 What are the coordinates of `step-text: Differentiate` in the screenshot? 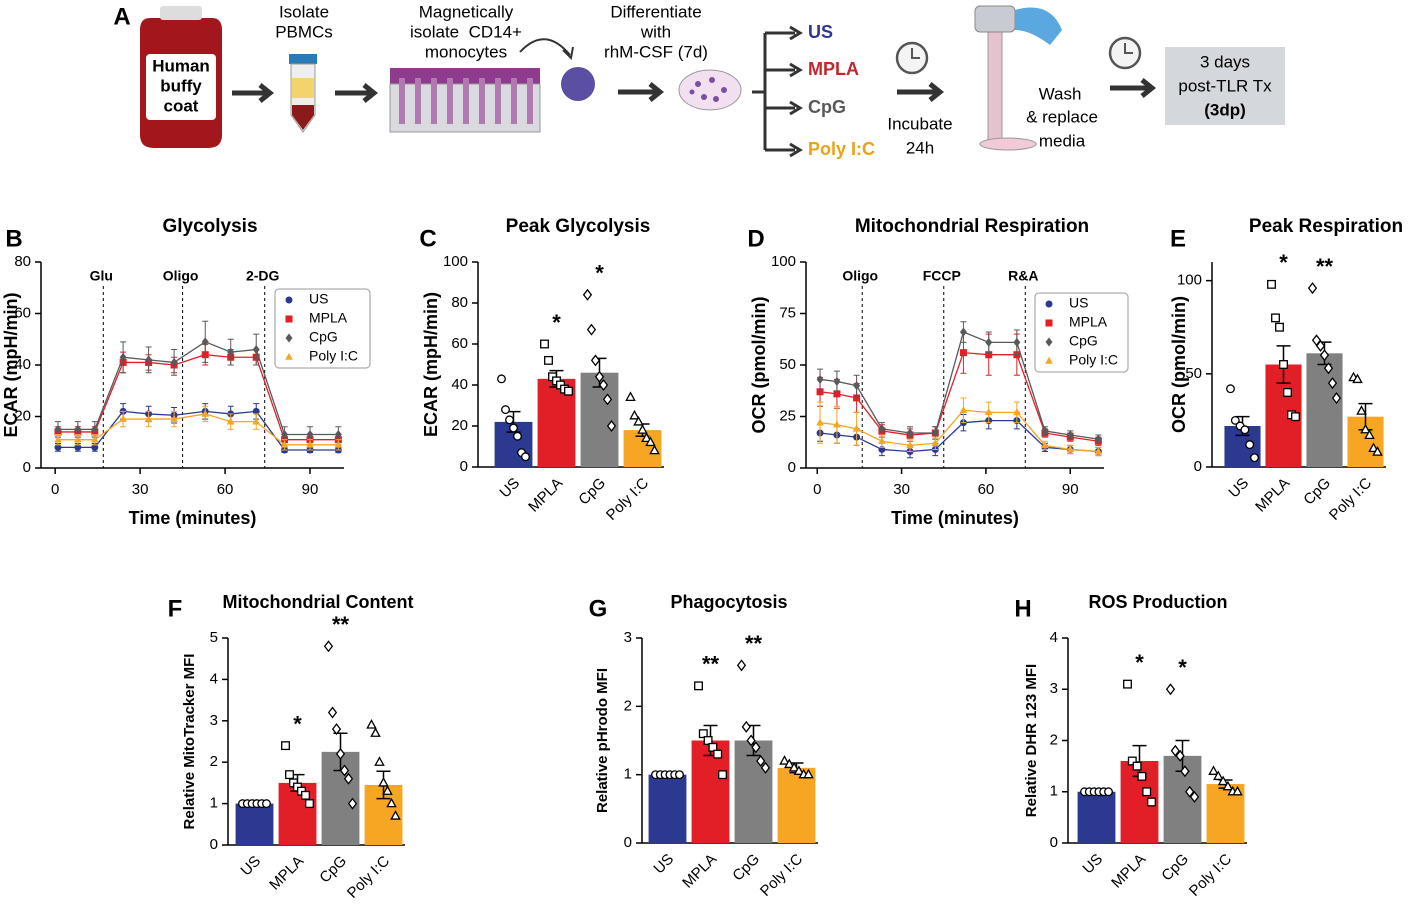 It's located at (655, 11).